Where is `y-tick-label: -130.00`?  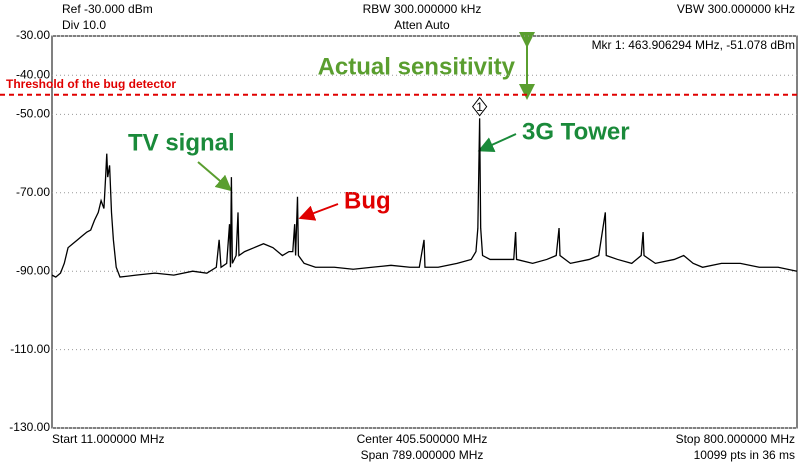 y-tick-label: -130.00 is located at coordinates (29, 427).